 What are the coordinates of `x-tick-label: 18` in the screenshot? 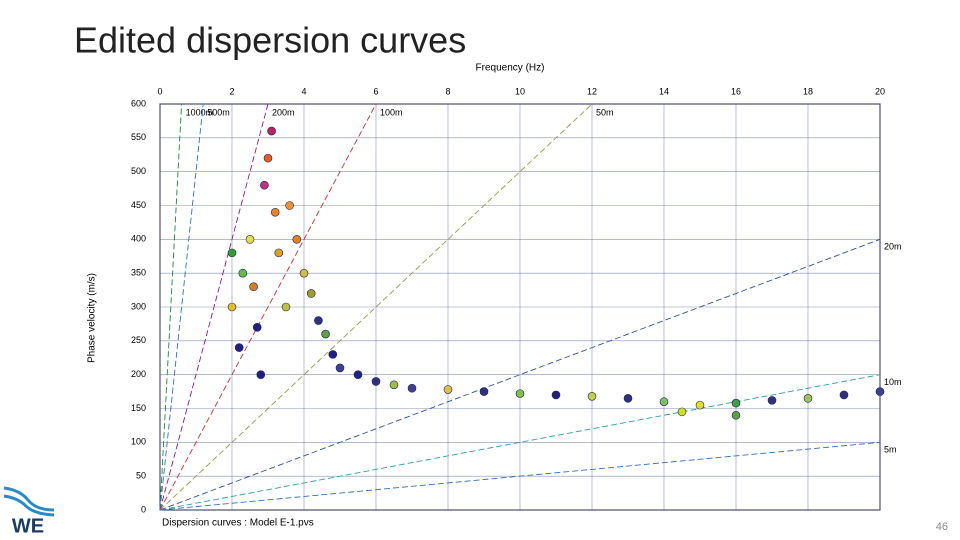 It's located at (808, 91).